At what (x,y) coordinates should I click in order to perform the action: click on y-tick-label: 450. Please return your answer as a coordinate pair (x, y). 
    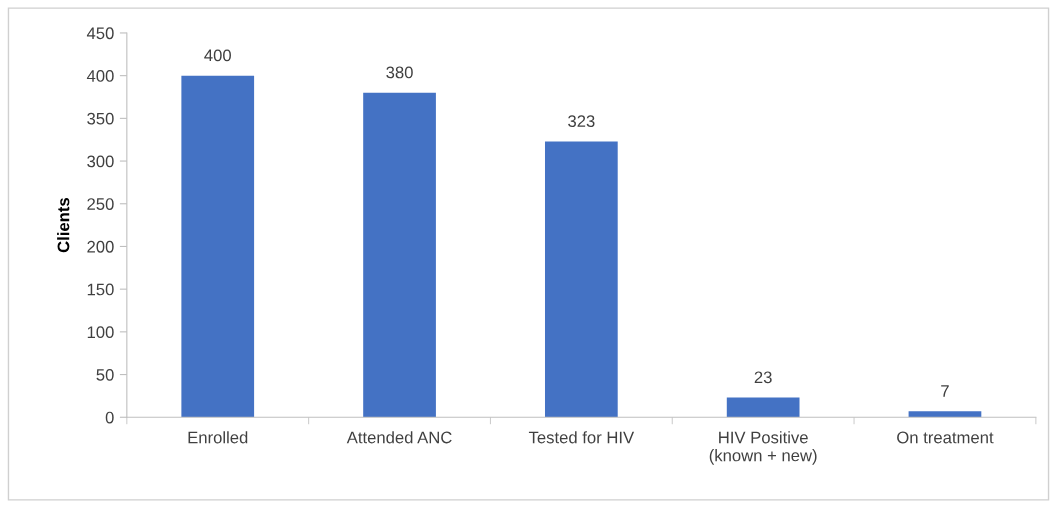
    Looking at the image, I should click on (100, 33).